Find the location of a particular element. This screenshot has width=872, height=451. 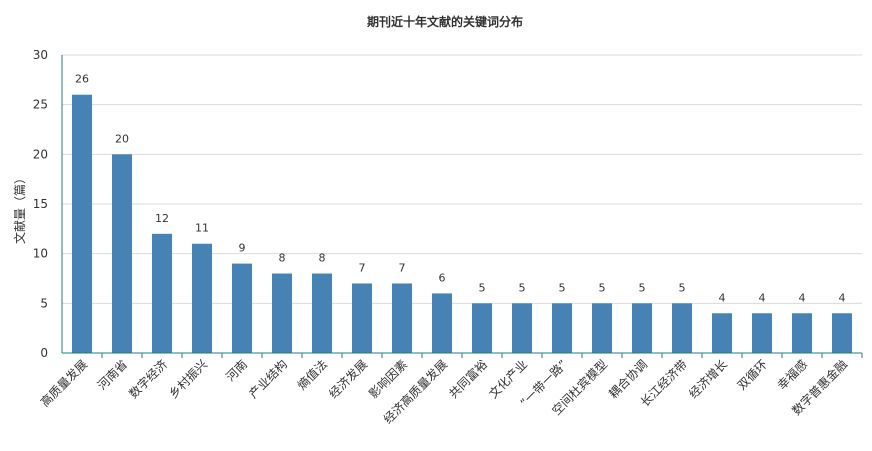

x-tick-label: 双循环 is located at coordinates (752, 374).